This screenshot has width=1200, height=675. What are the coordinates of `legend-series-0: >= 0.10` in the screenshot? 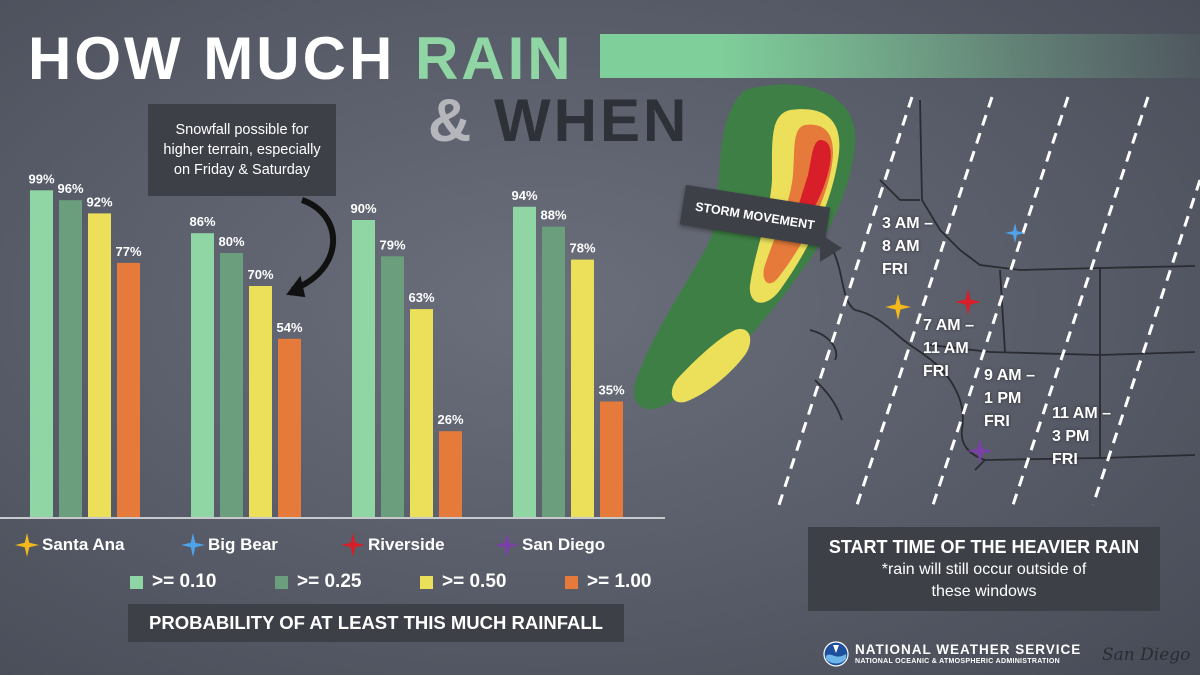 It's located at (173, 582).